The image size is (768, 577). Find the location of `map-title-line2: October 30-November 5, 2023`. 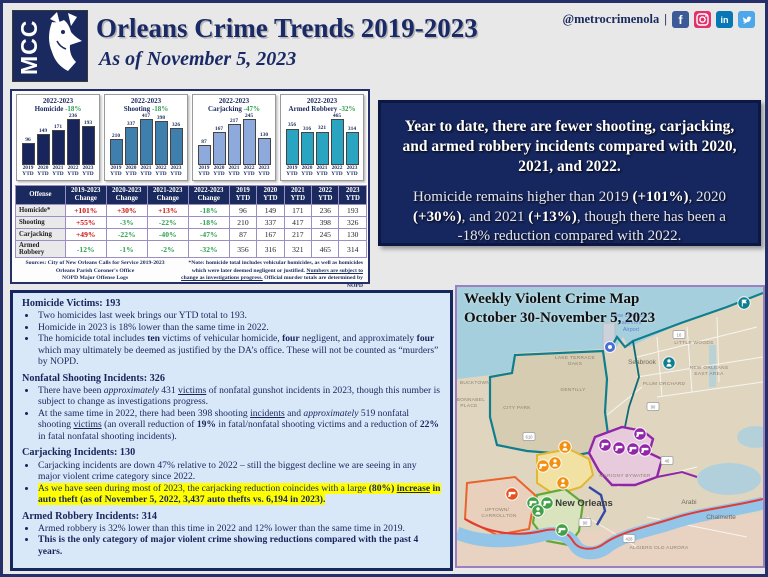

map-title-line2: October 30-November 5, 2023 is located at coordinates (560, 317).